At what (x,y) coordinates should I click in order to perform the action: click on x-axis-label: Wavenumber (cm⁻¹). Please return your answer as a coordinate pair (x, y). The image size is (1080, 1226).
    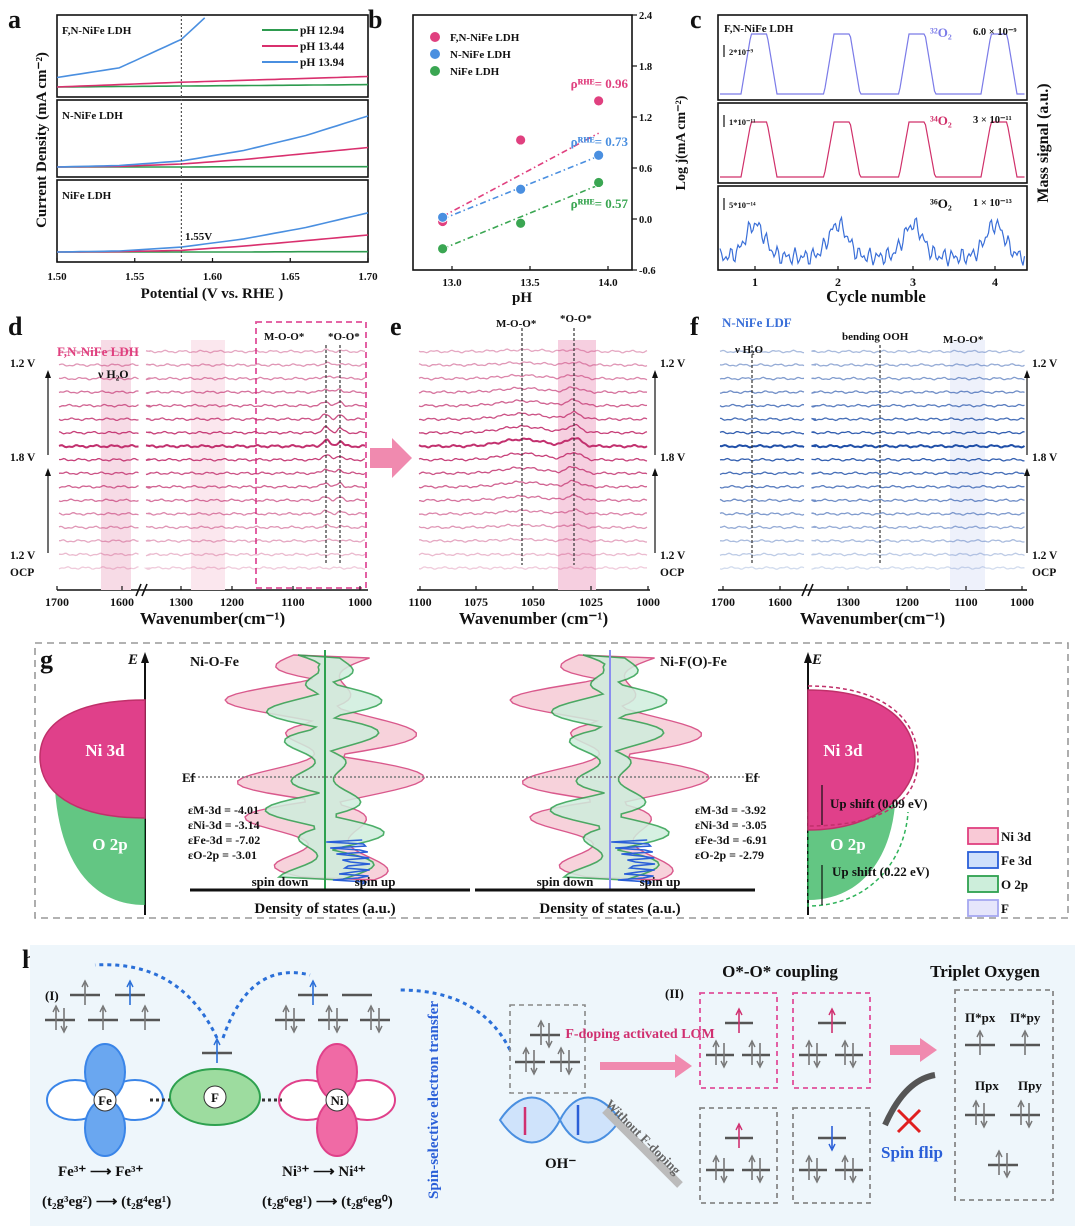
    Looking at the image, I should click on (533, 618).